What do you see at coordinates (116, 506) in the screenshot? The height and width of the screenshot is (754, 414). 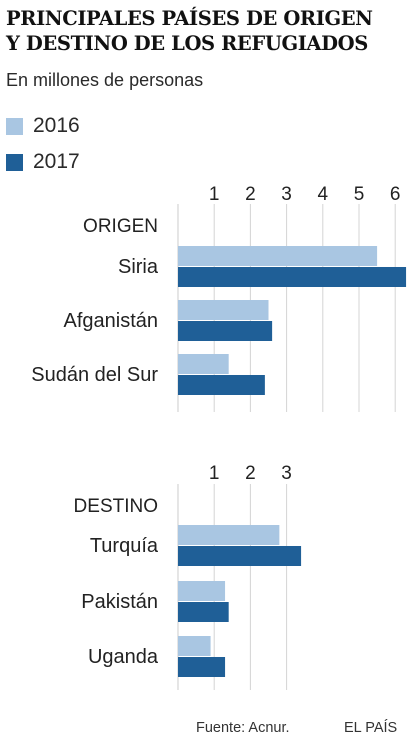 I see `destino-group-label: DESTINO` at bounding box center [116, 506].